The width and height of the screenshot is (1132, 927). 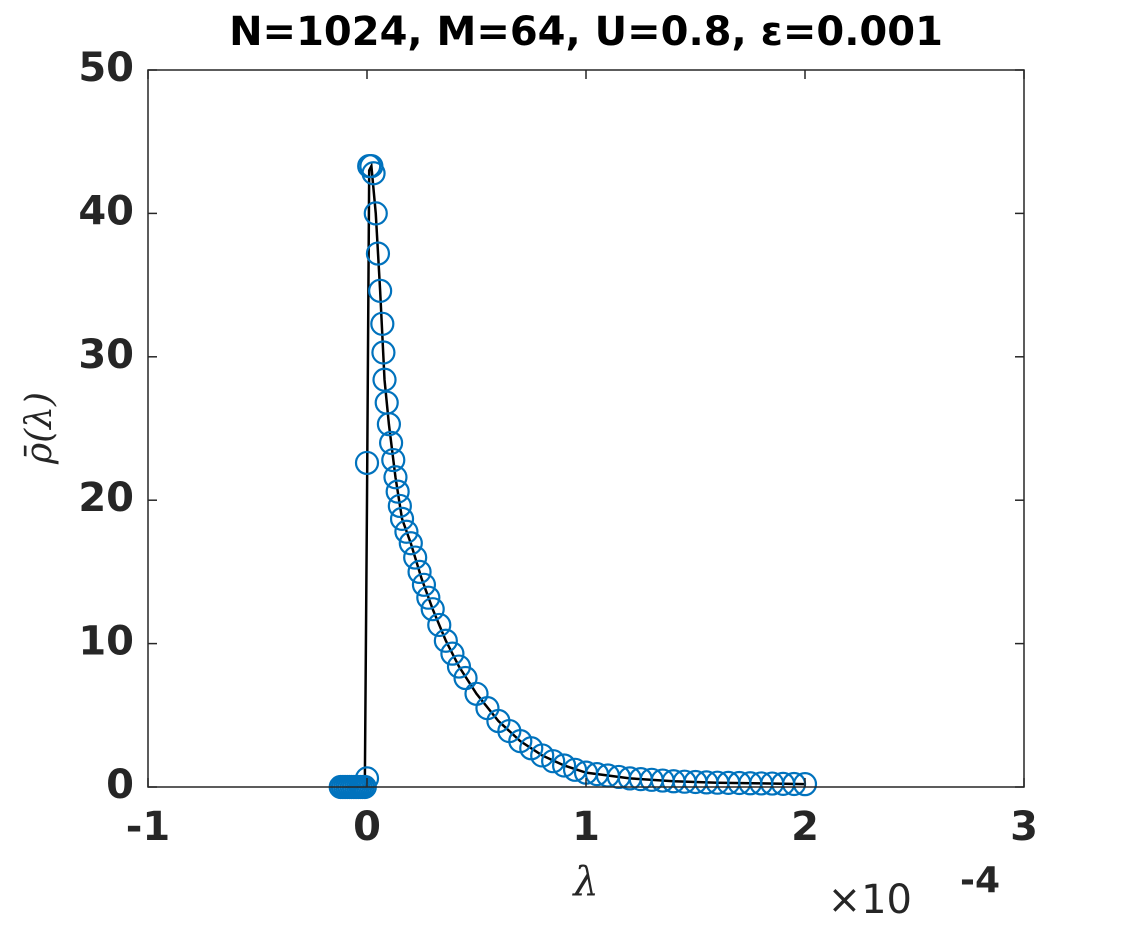 What do you see at coordinates (586, 32) in the screenshot?
I see `chart-title: N=1024, M=64, U=0.8, ε=0.001` at bounding box center [586, 32].